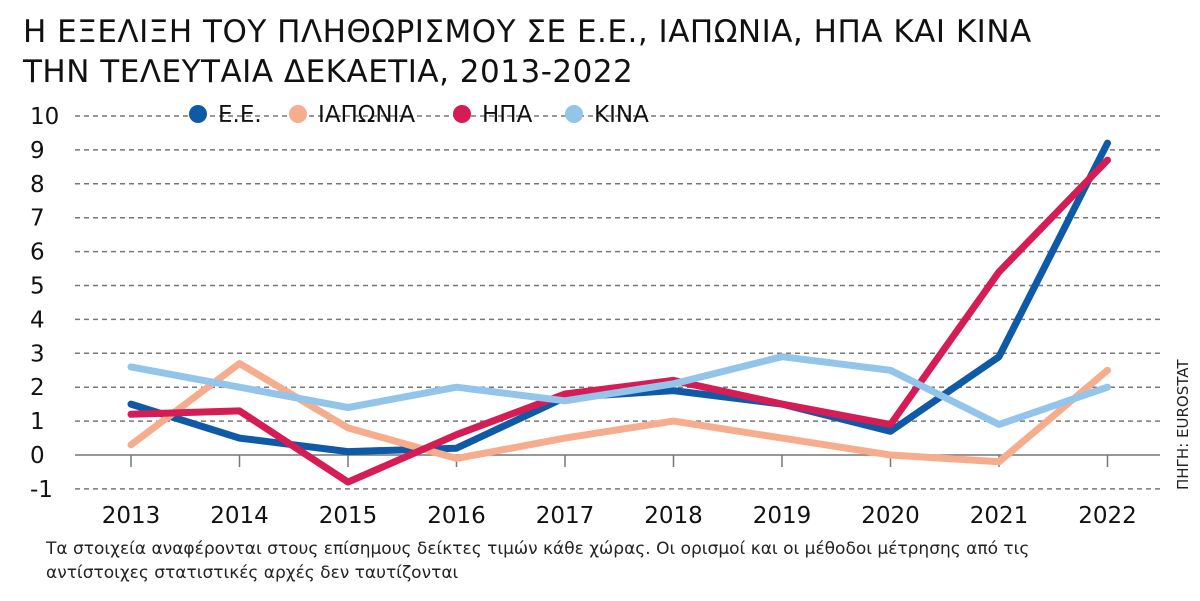  Describe the element at coordinates (619, 492) in the screenshot. I see `x-axis-ticks: 2013 2014 2015 2016 2017 2018 2019 2020 2021 2022` at that location.